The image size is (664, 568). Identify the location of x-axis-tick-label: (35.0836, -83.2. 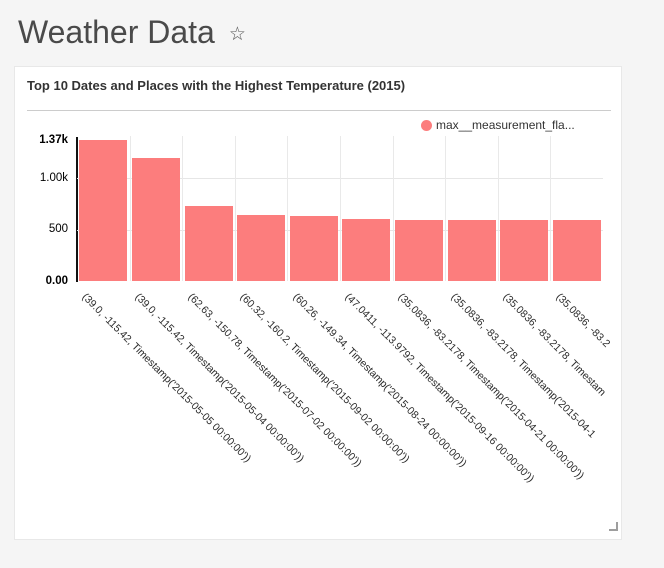
(583, 320).